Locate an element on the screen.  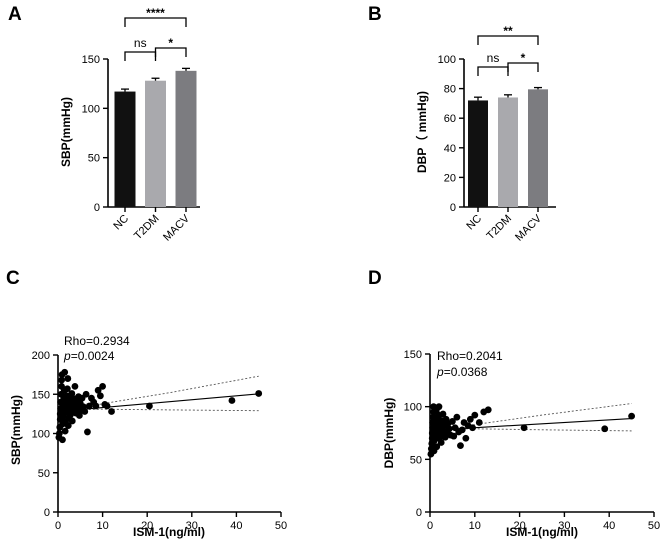
chart-c-ytick-label: 50 is located at coordinates (44, 474).